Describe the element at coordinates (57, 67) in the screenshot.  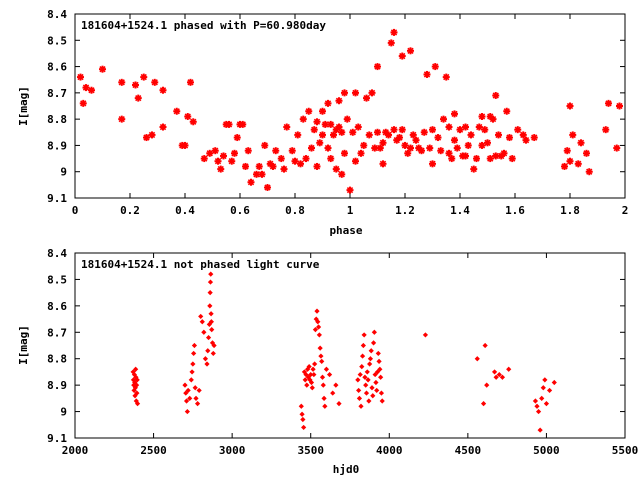
I see `phased-y-tick-label: 8.6` at that location.